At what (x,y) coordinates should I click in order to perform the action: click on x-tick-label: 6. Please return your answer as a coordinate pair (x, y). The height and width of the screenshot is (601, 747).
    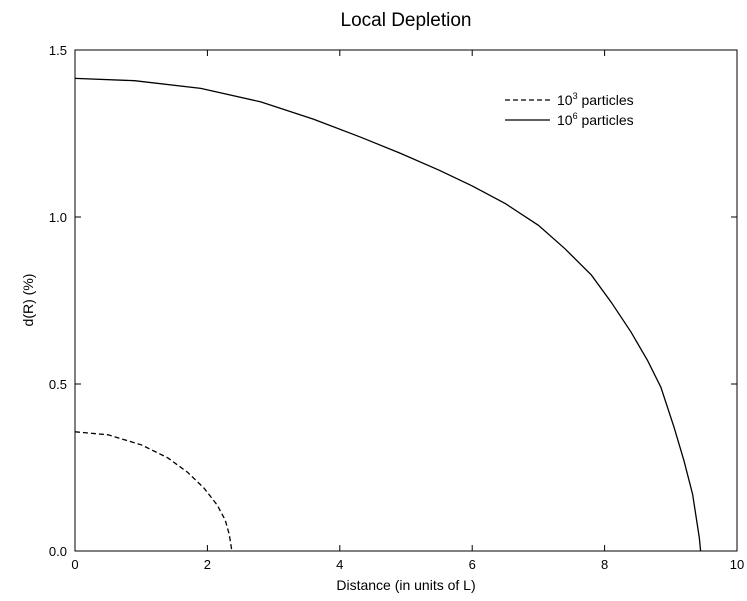
    Looking at the image, I should click on (472, 564).